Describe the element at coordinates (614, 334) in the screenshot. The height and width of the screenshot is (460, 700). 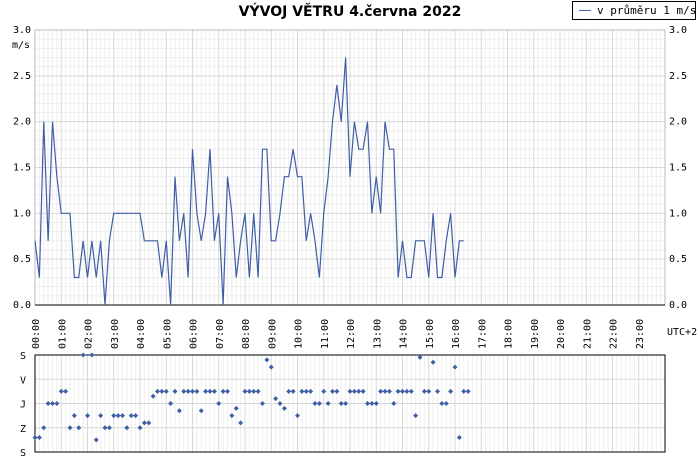
I see `x-tick-label: 22:00` at that location.